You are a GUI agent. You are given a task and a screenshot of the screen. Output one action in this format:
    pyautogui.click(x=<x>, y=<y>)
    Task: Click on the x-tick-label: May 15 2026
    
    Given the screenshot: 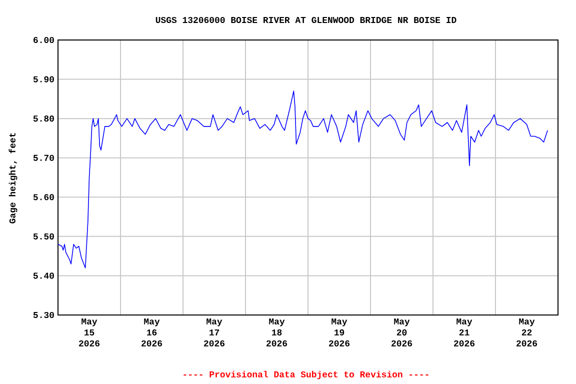 What is the action you would take?
    pyautogui.click(x=89, y=332)
    